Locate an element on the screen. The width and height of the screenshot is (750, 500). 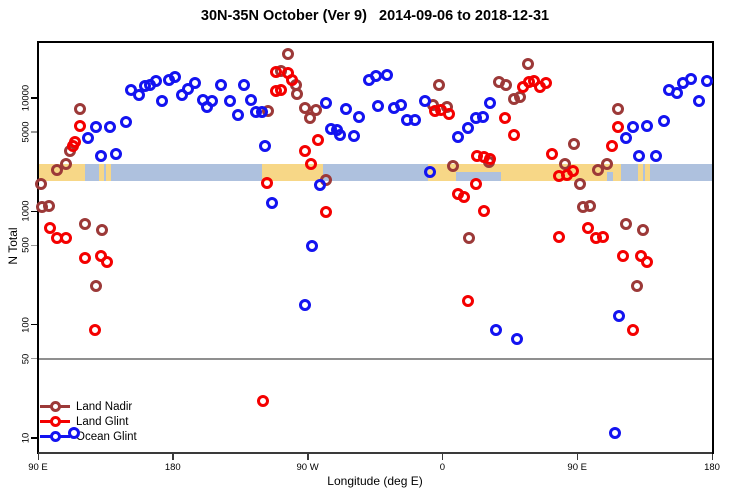
x-axis-tick-label: 90 E is located at coordinates (38, 467).